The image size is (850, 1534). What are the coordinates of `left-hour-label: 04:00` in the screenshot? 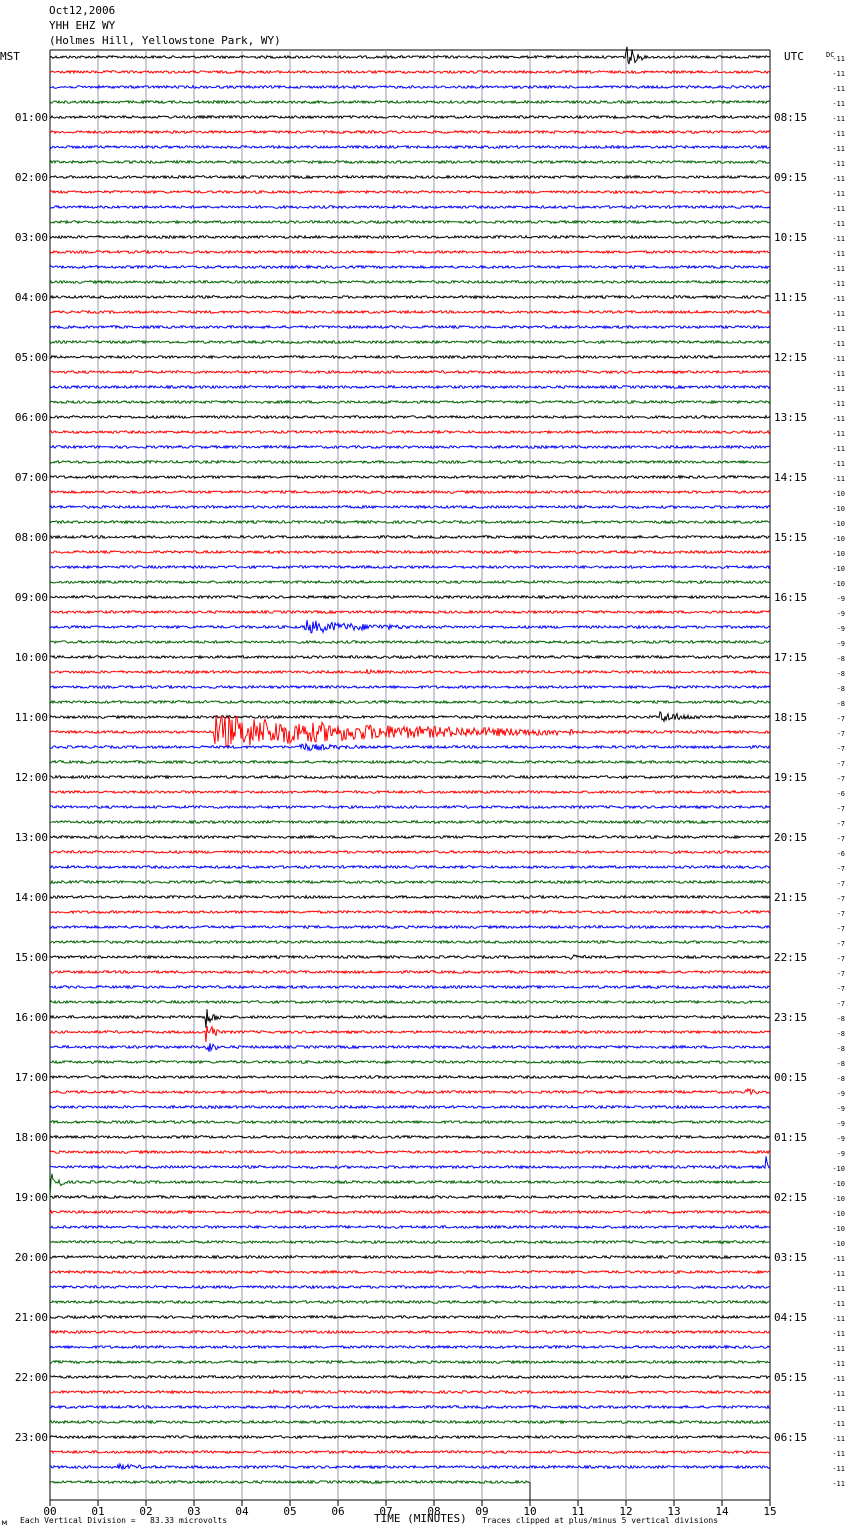 It's located at (31, 297).